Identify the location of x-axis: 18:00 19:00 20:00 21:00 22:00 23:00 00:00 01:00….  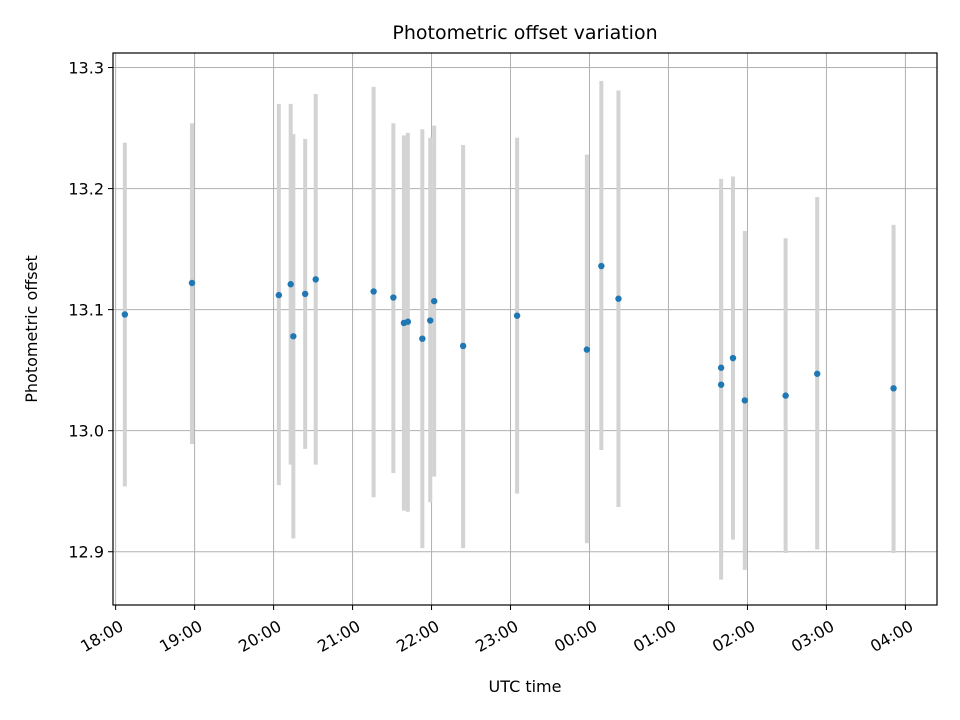
(496, 630).